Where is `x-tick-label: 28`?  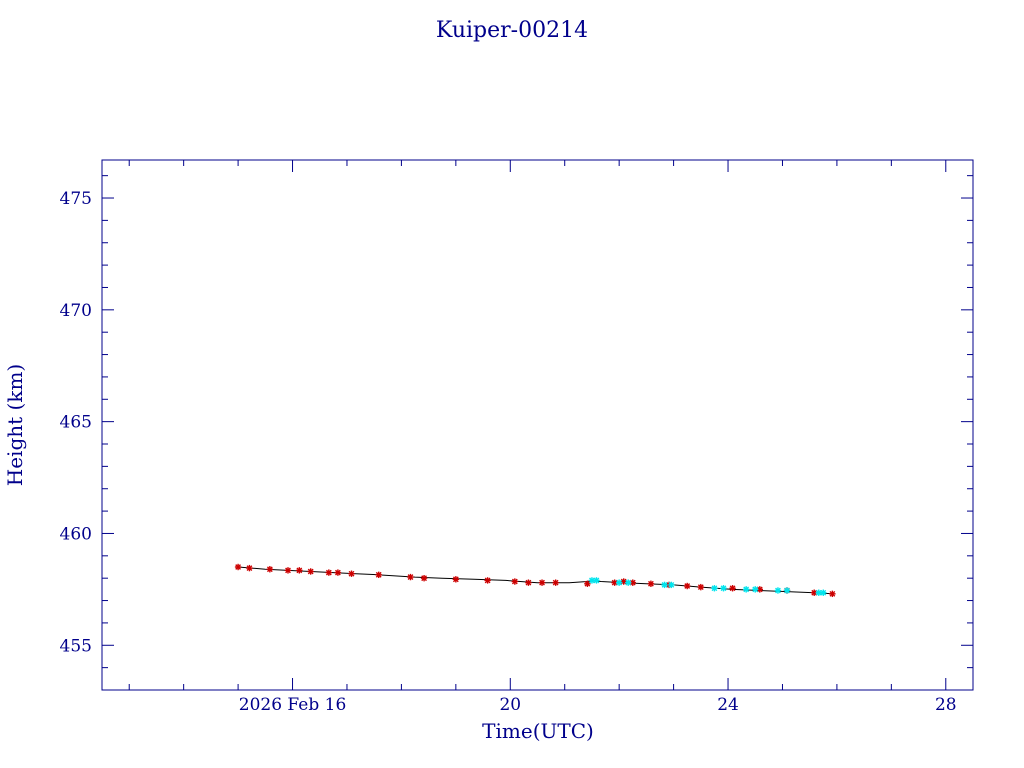
x-tick-label: 28 is located at coordinates (946, 705).